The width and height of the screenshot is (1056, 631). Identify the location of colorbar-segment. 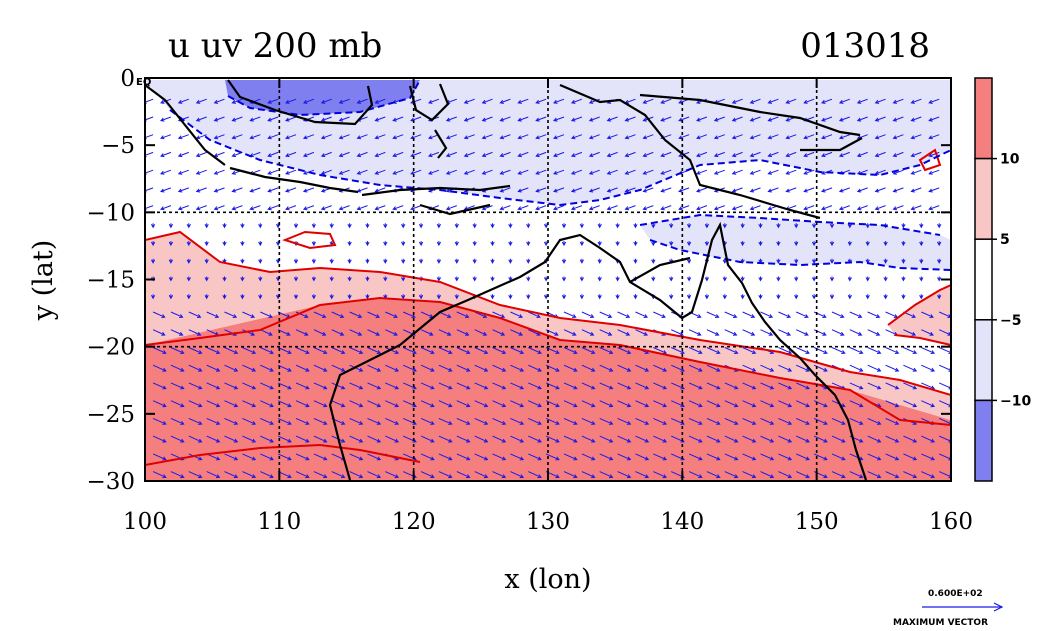
(983, 198).